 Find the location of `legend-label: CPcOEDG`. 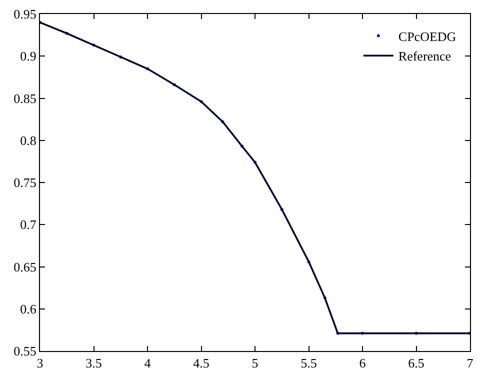

legend-label: CPcOEDG is located at coordinates (427, 36).